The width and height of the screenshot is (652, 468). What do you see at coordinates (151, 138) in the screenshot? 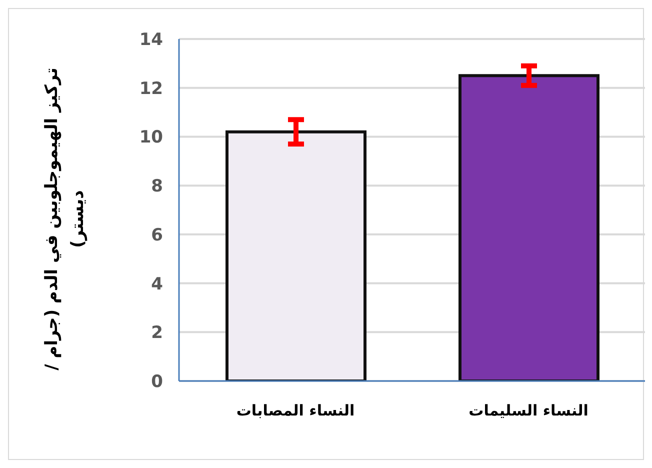
I see `y-tick-label: 10` at bounding box center [151, 138].